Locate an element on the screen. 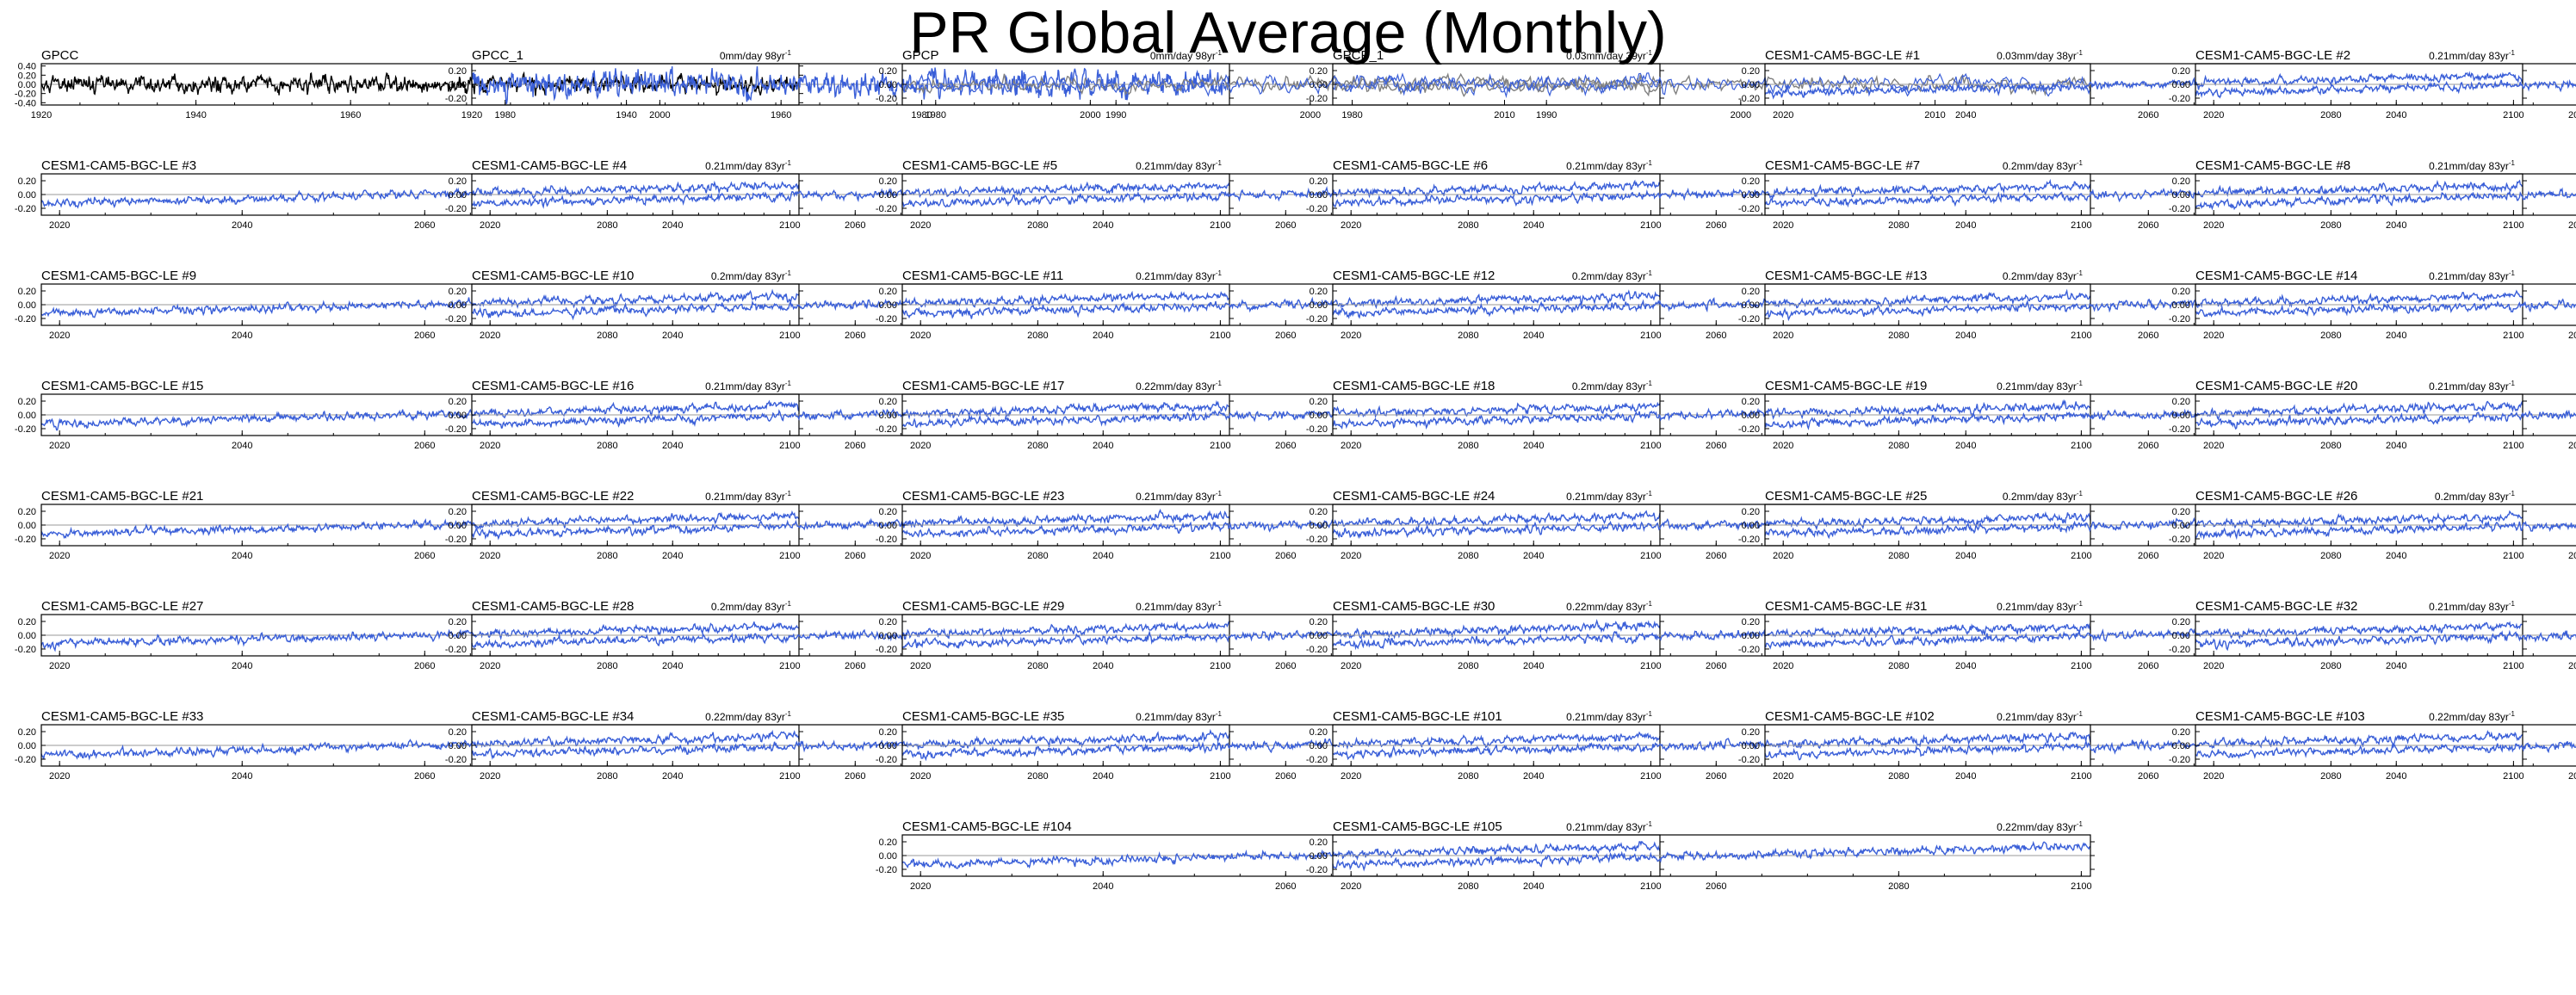  panel-title: GPCC is located at coordinates (60, 56).